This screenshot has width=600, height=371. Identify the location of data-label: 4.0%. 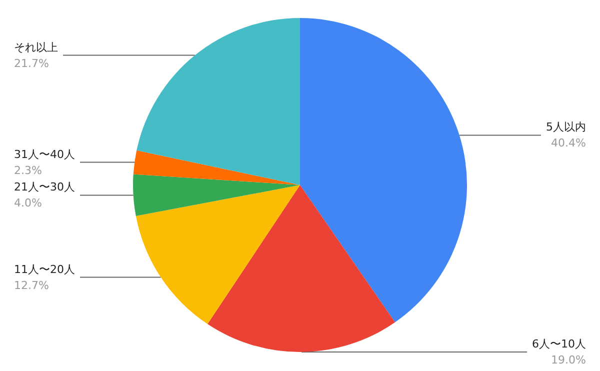
(28, 203).